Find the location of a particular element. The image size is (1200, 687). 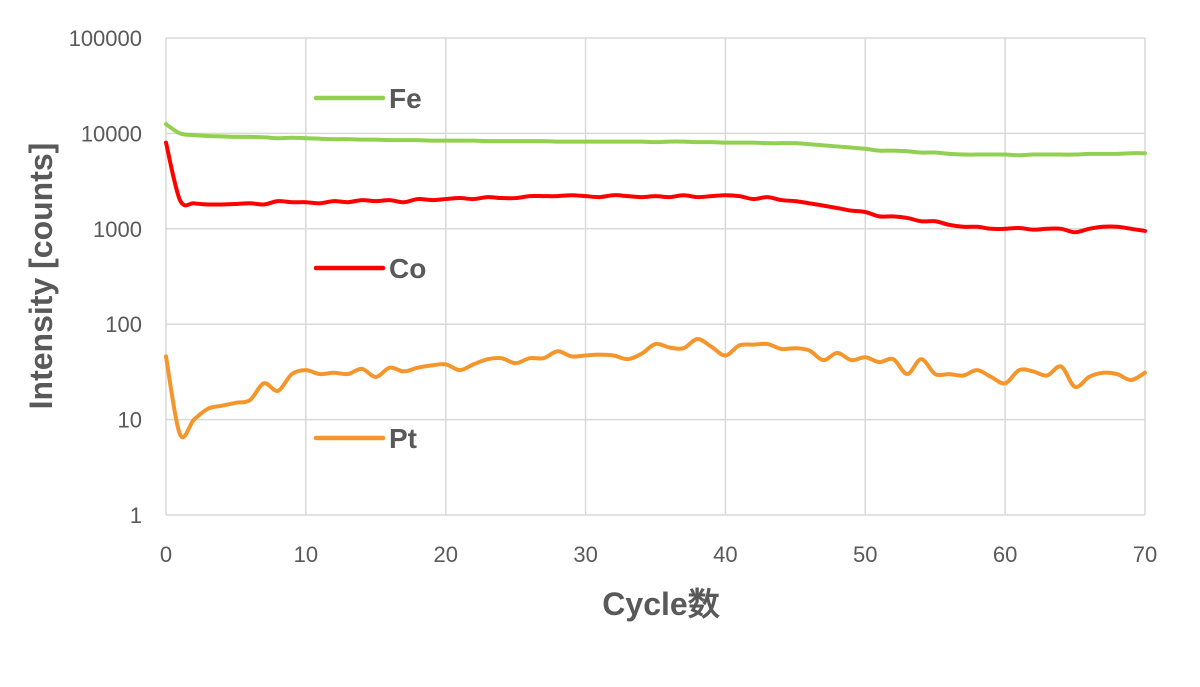

y-tick-label: 100000 is located at coordinates (105, 38).